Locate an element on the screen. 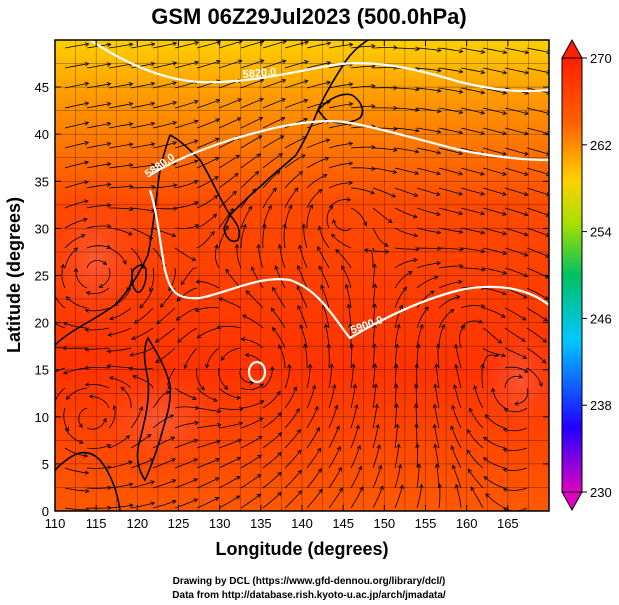 The image size is (619, 605). lat-tick-label: 30 is located at coordinates (42, 228).